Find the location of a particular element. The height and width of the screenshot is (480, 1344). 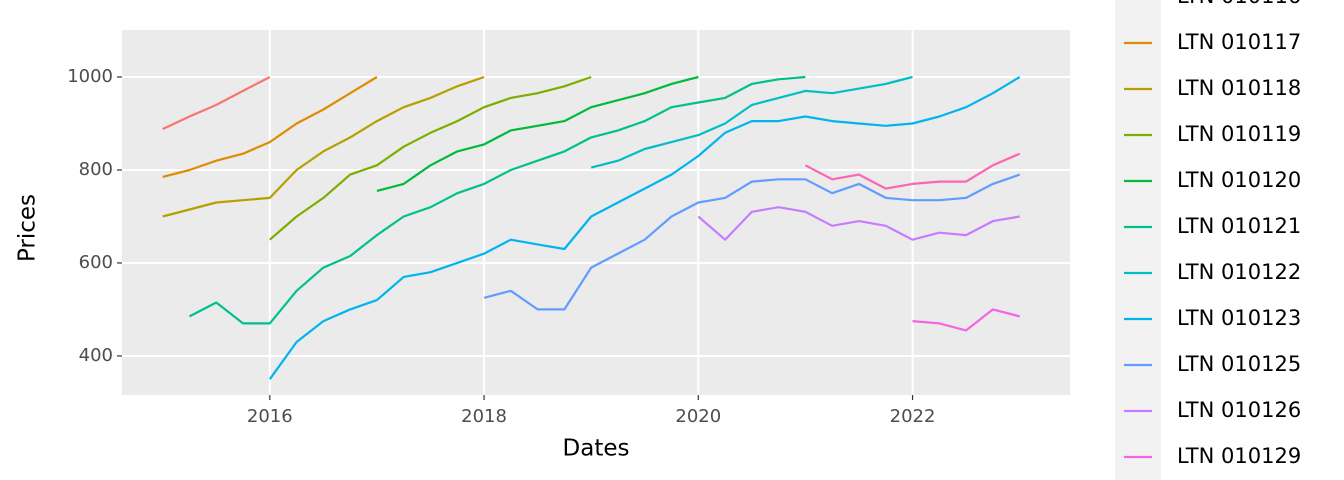

legend-label: LTN 010120 is located at coordinates (1239, 180).